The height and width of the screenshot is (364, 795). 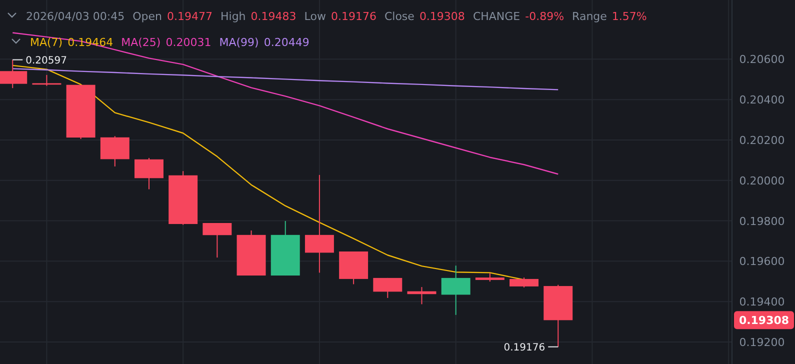 What do you see at coordinates (47, 80) in the screenshot?
I see `candlestick` at bounding box center [47, 80].